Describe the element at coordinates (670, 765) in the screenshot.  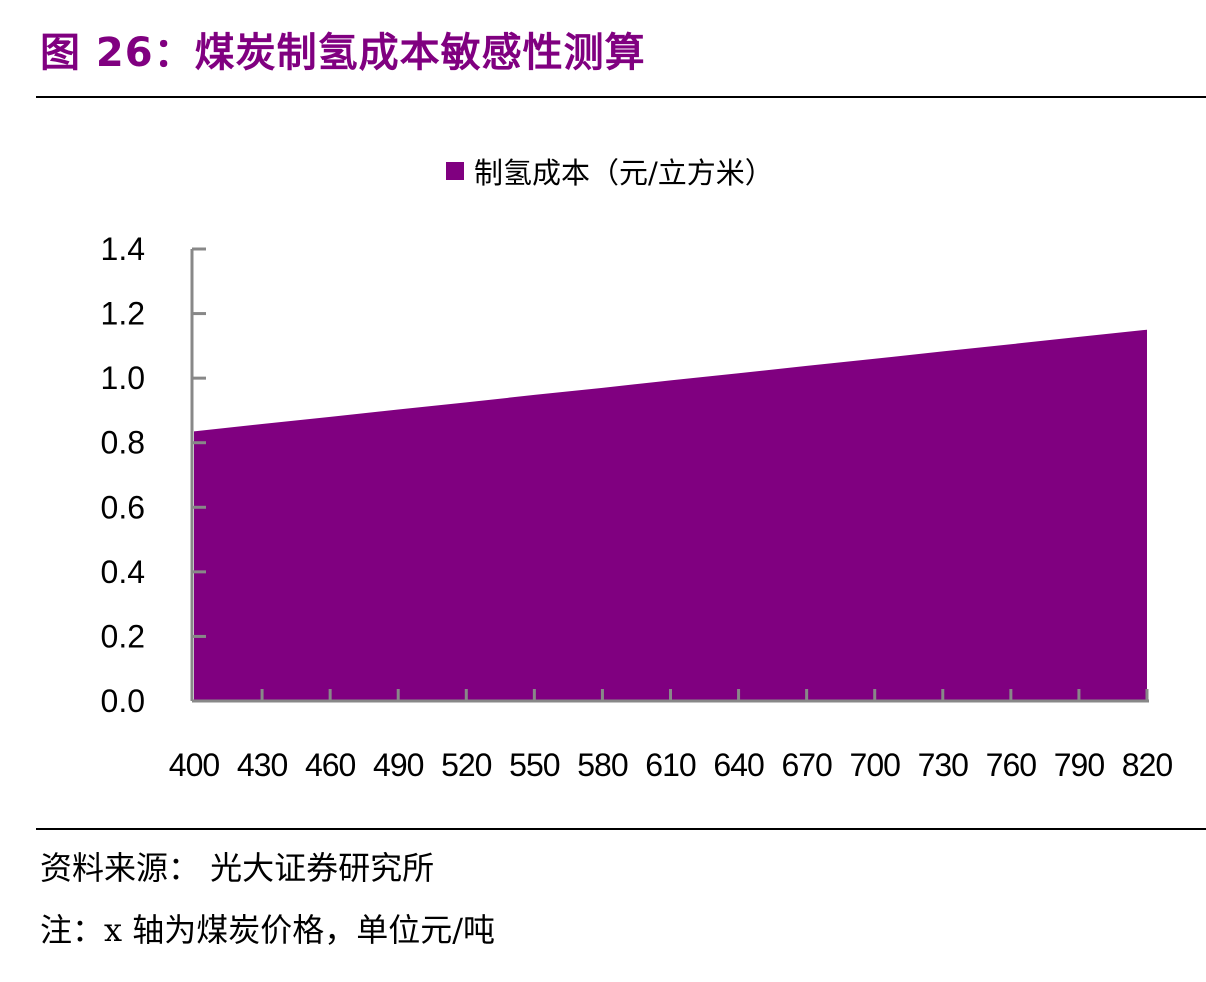
I see `x-tick-label: 610` at that location.